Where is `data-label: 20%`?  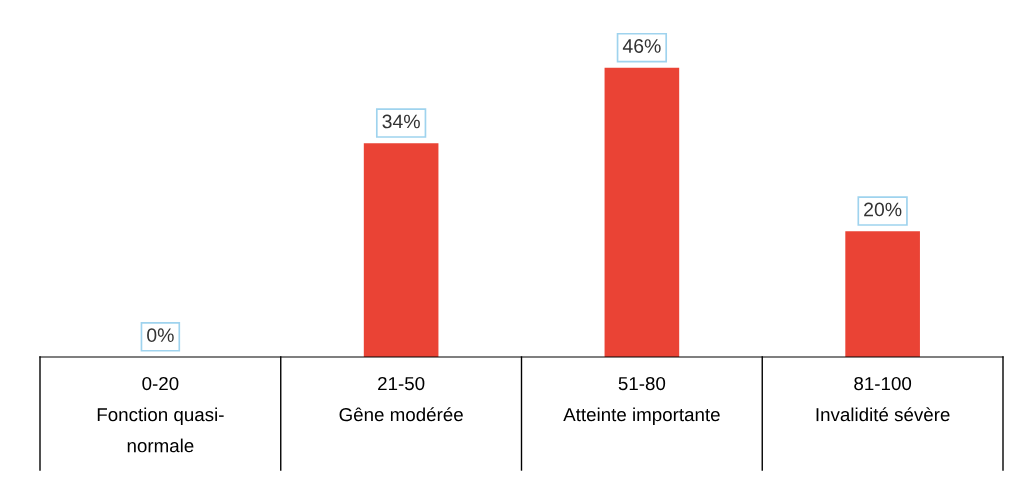
data-label: 20% is located at coordinates (883, 209).